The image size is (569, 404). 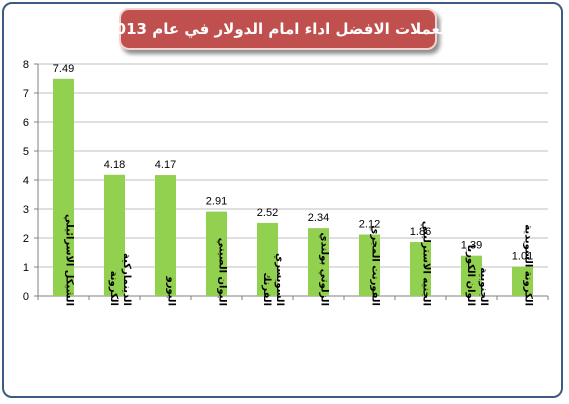 I want to click on y-tick-label: 5, so click(x=26, y=152).